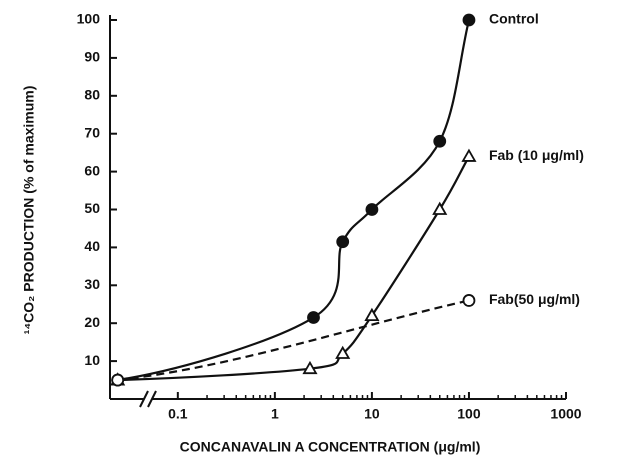 The width and height of the screenshot is (618, 460). Describe the element at coordinates (275, 414) in the screenshot. I see `x-tick-label: 1` at that location.